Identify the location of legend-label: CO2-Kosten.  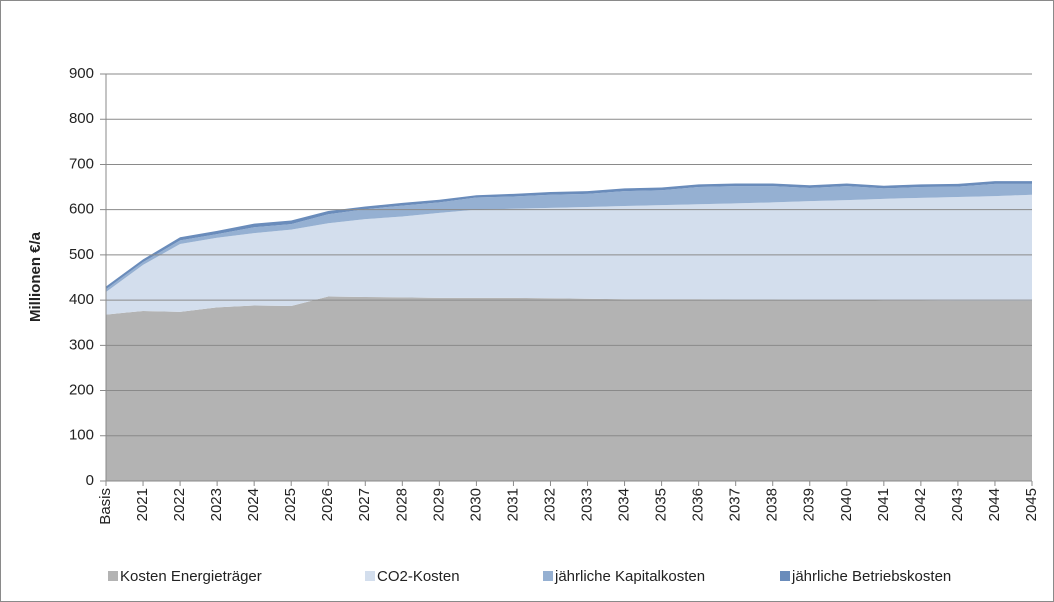
(418, 576).